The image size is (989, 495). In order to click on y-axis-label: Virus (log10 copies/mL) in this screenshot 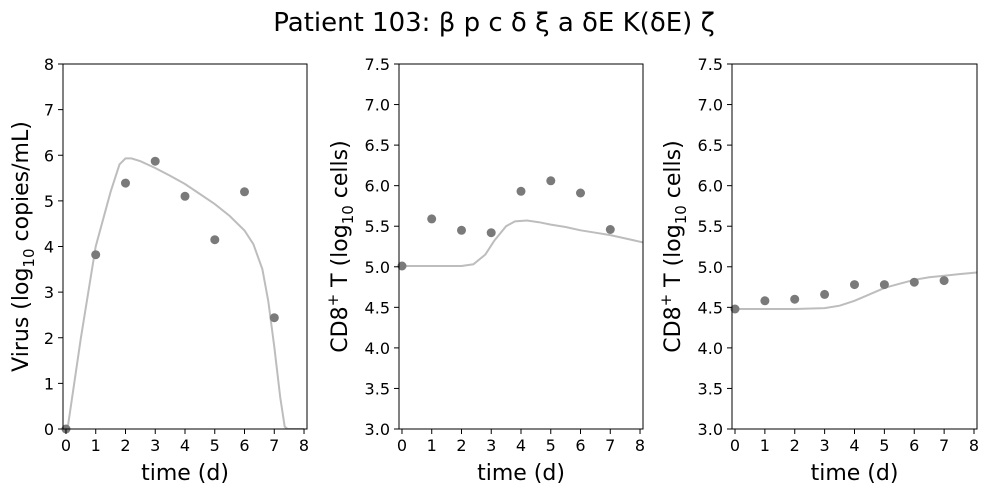, I will do `click(23, 246)`.